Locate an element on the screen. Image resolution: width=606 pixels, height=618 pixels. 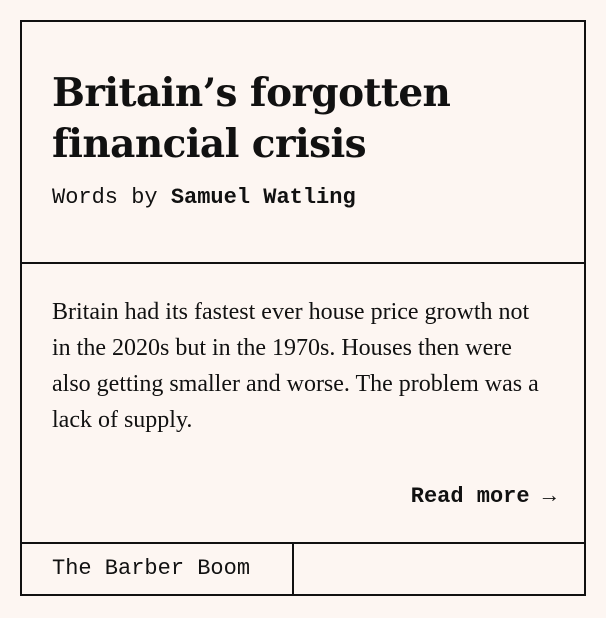
author-name: Samuel Watling is located at coordinates (263, 197).